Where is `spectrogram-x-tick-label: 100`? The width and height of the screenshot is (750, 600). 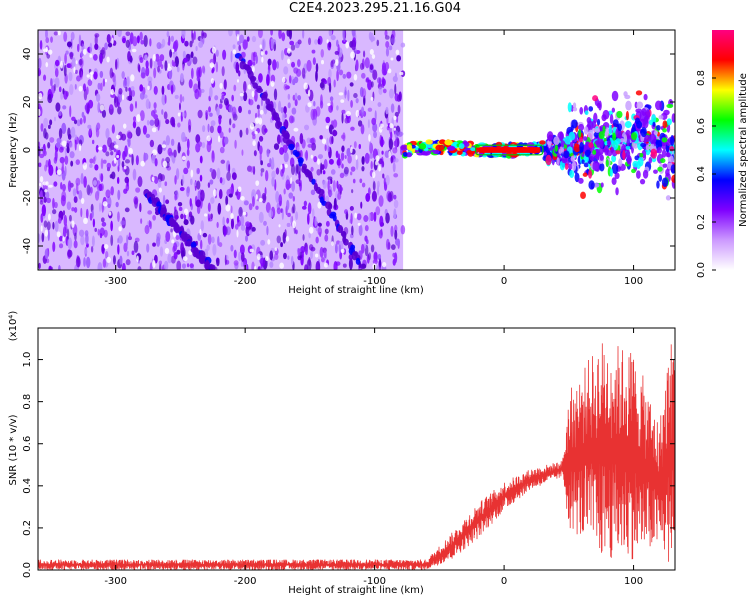 spectrogram-x-tick-label: 100 is located at coordinates (633, 281).